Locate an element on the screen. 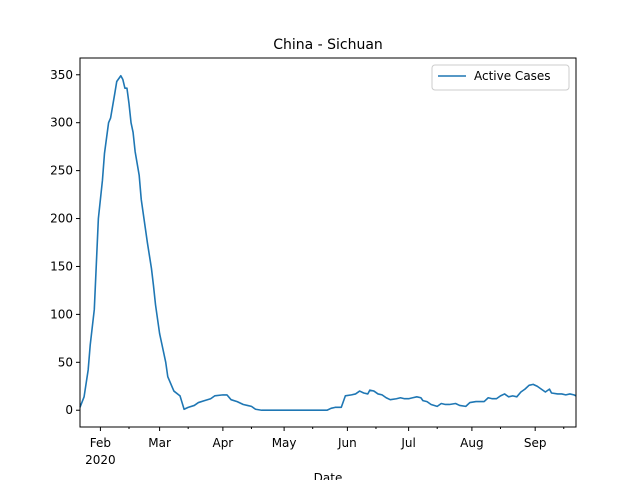  x-tick-label: Aug is located at coordinates (471, 443).